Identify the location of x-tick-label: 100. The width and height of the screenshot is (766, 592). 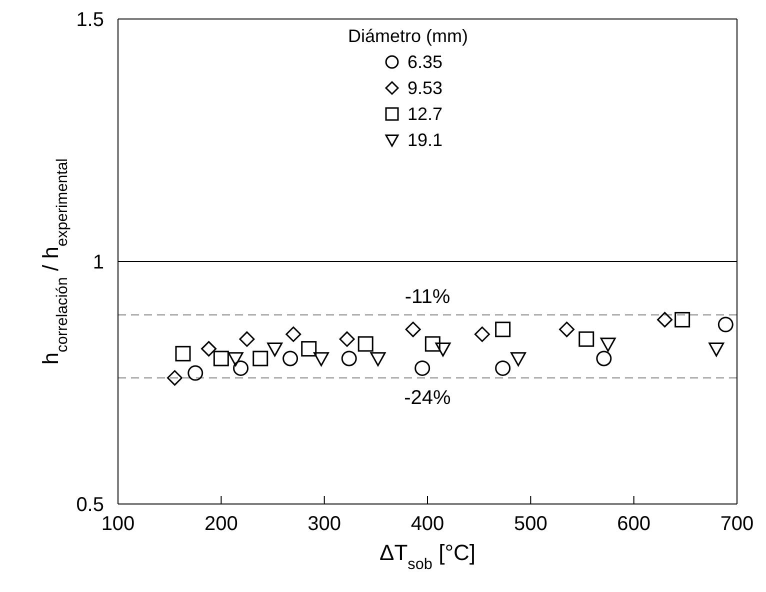
(118, 524).